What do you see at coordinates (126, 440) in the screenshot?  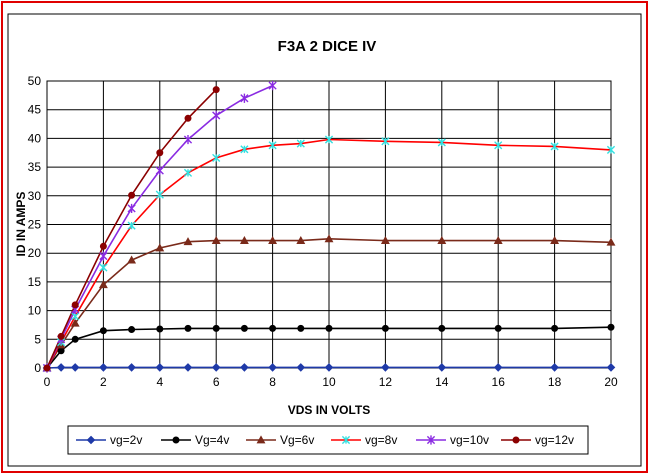 I see `legend-label: vg=2v` at bounding box center [126, 440].